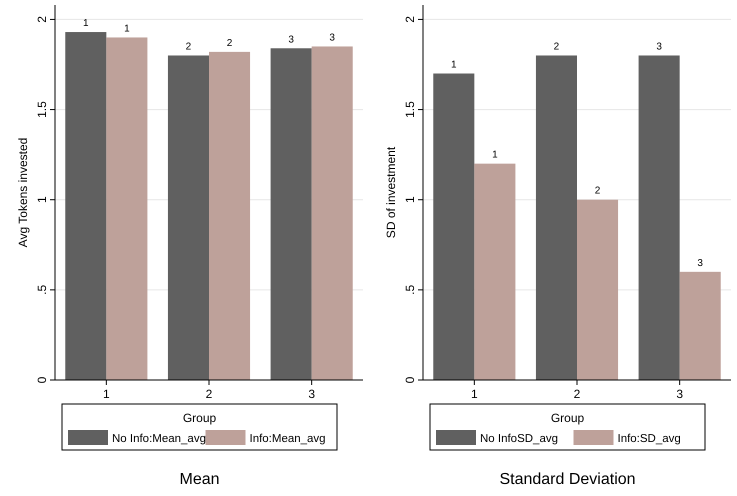 The height and width of the screenshot is (496, 737). I want to click on legend-label: Info:Mean_avg, so click(288, 439).